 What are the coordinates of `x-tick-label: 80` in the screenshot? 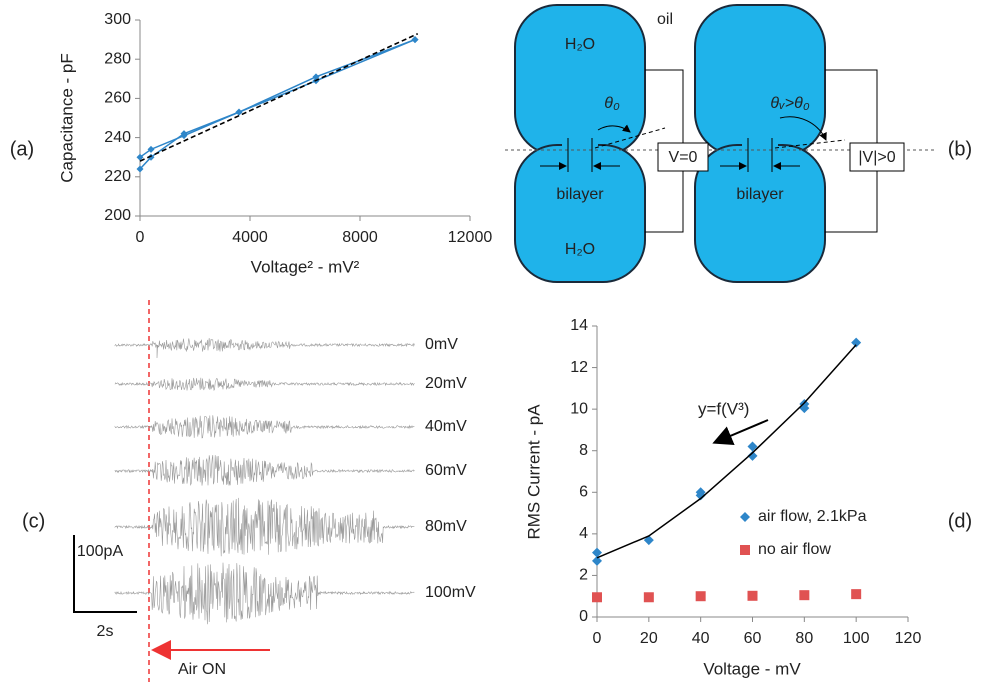 It's located at (804, 638).